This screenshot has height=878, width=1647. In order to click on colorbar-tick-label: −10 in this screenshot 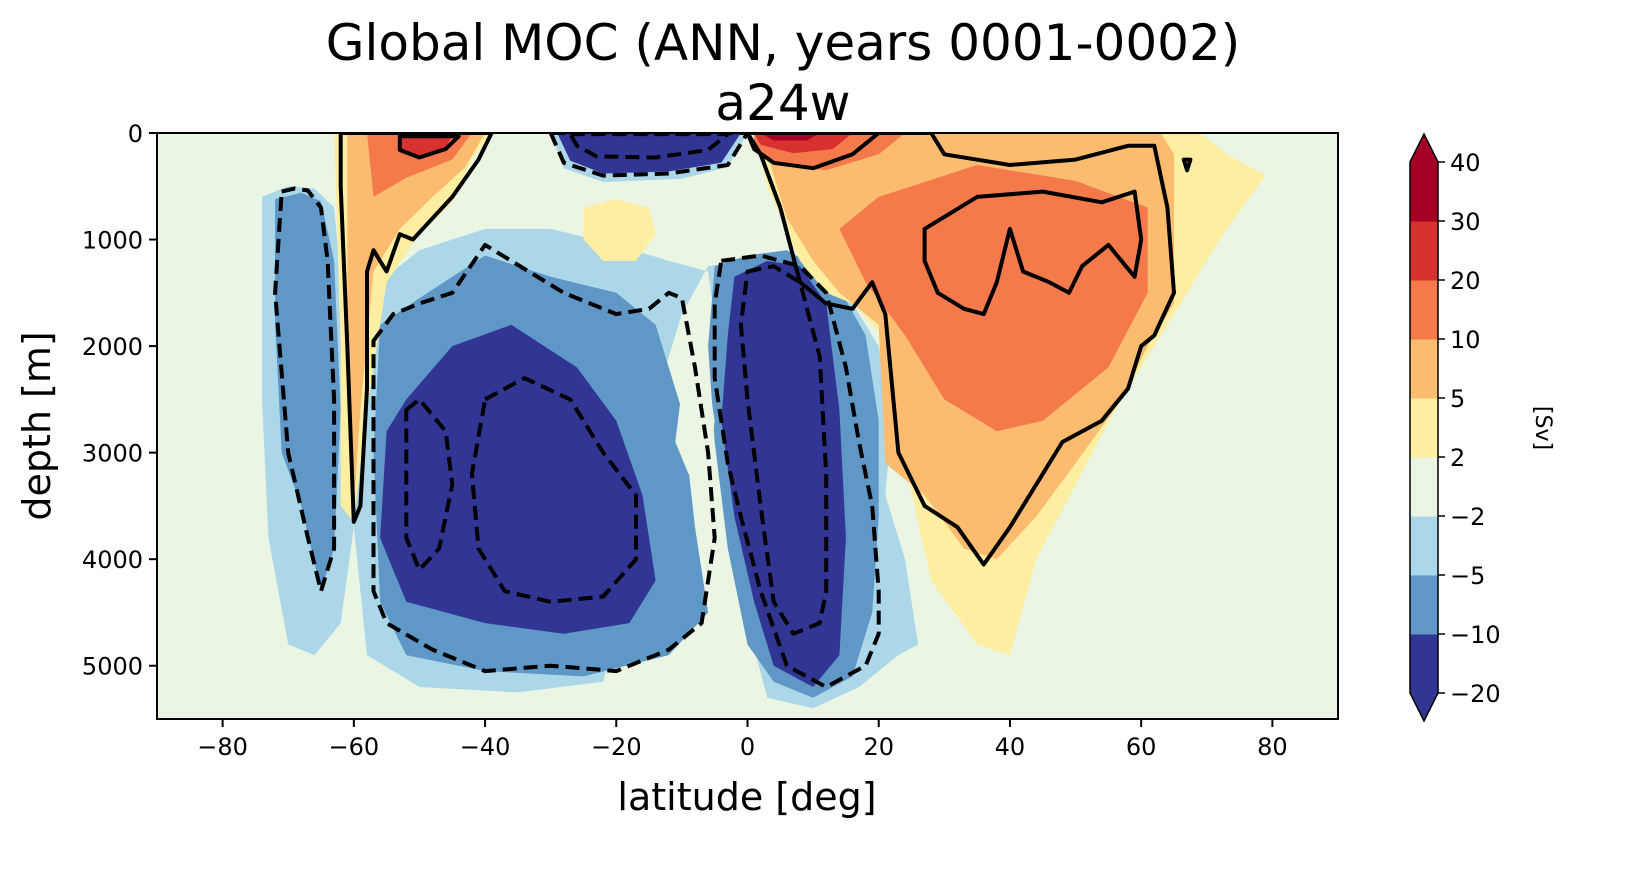, I will do `click(1475, 635)`.